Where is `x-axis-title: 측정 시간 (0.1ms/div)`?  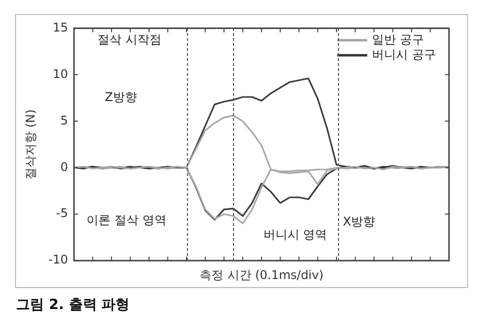
x-axis-title: 측정 시간 (0.1ms/div) is located at coordinates (261, 275).